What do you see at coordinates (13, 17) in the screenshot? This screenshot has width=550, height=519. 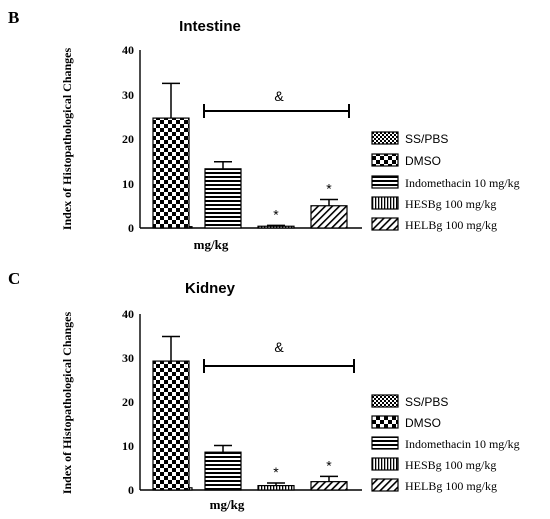 I see `panel-letter: B` at bounding box center [13, 17].